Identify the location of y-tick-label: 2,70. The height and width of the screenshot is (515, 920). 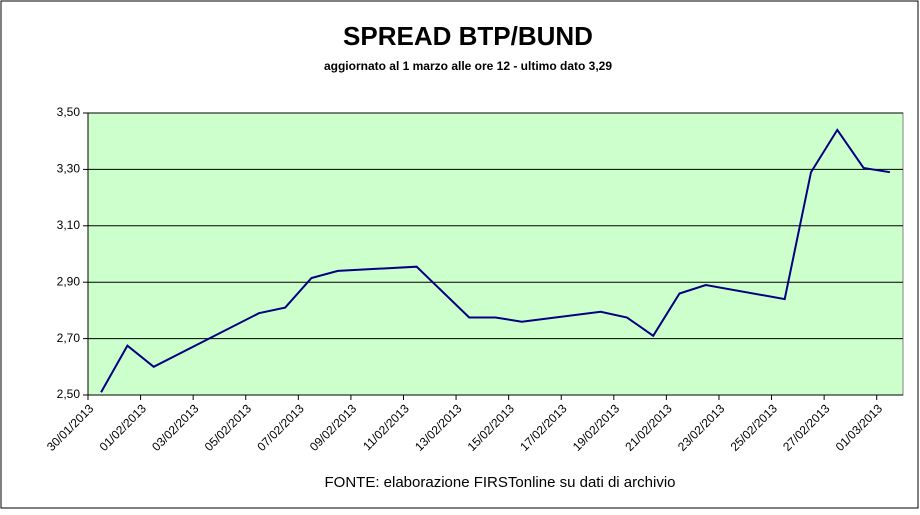
(69, 338).